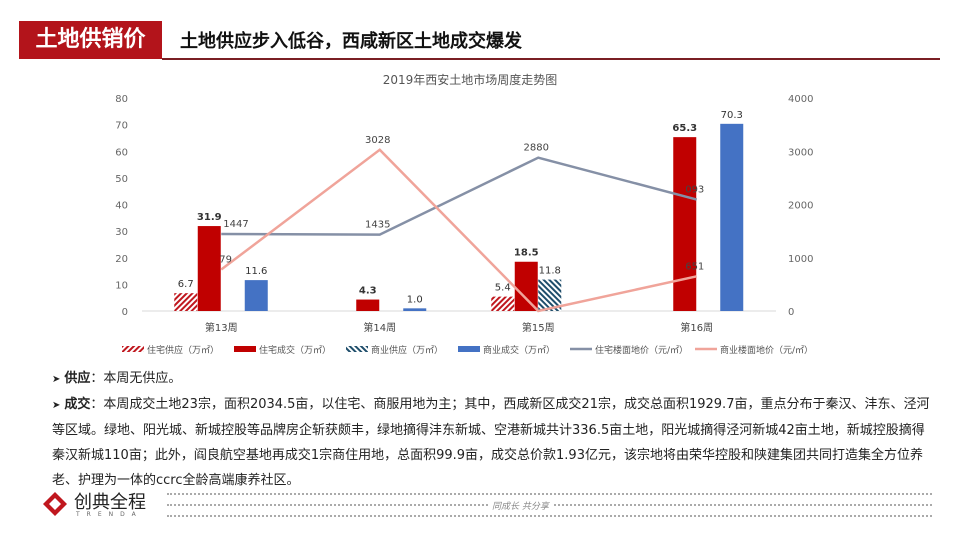 The image size is (960, 540). What do you see at coordinates (77, 378) in the screenshot?
I see `supply-label: 供应` at bounding box center [77, 378].